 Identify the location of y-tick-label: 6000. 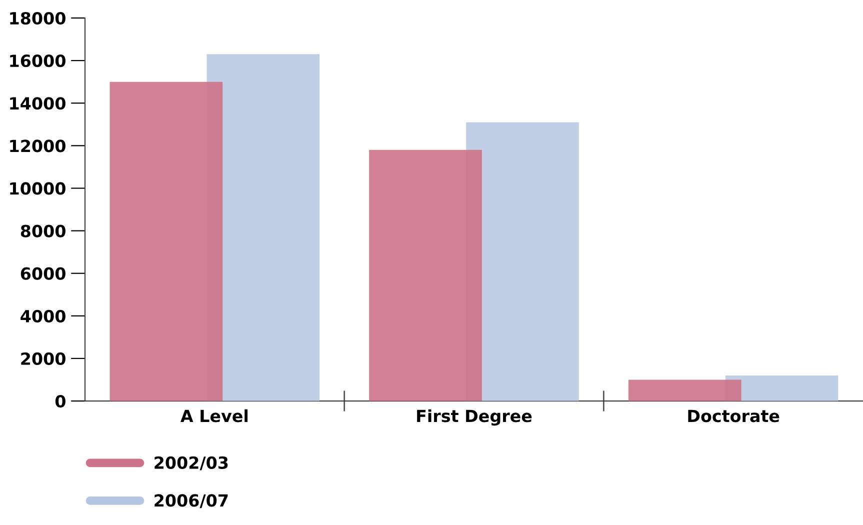
(43, 273).